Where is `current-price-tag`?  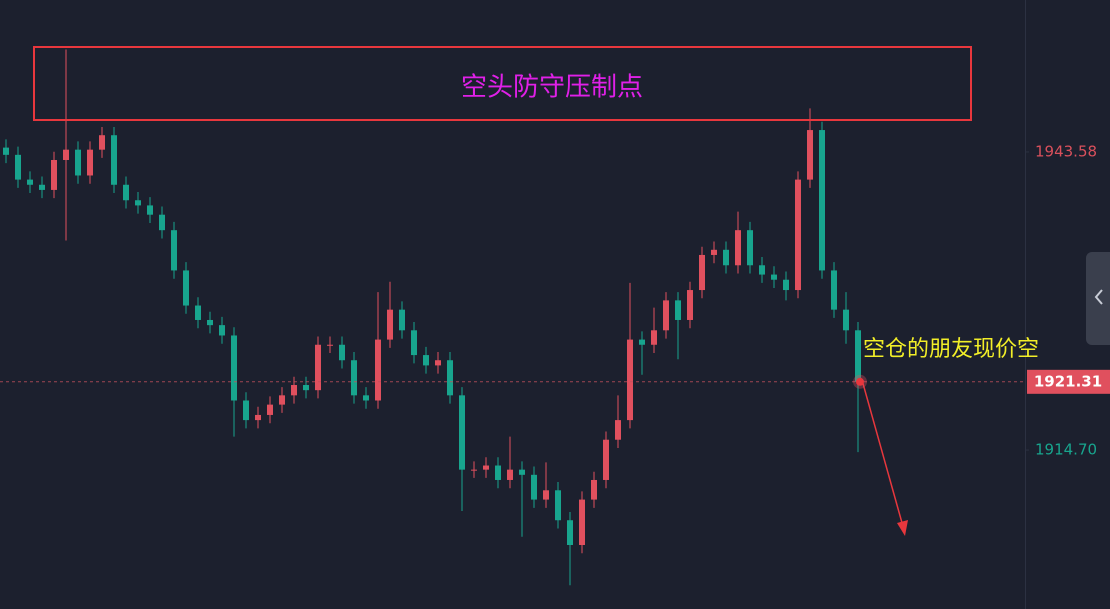 current-price-tag is located at coordinates (1068, 381).